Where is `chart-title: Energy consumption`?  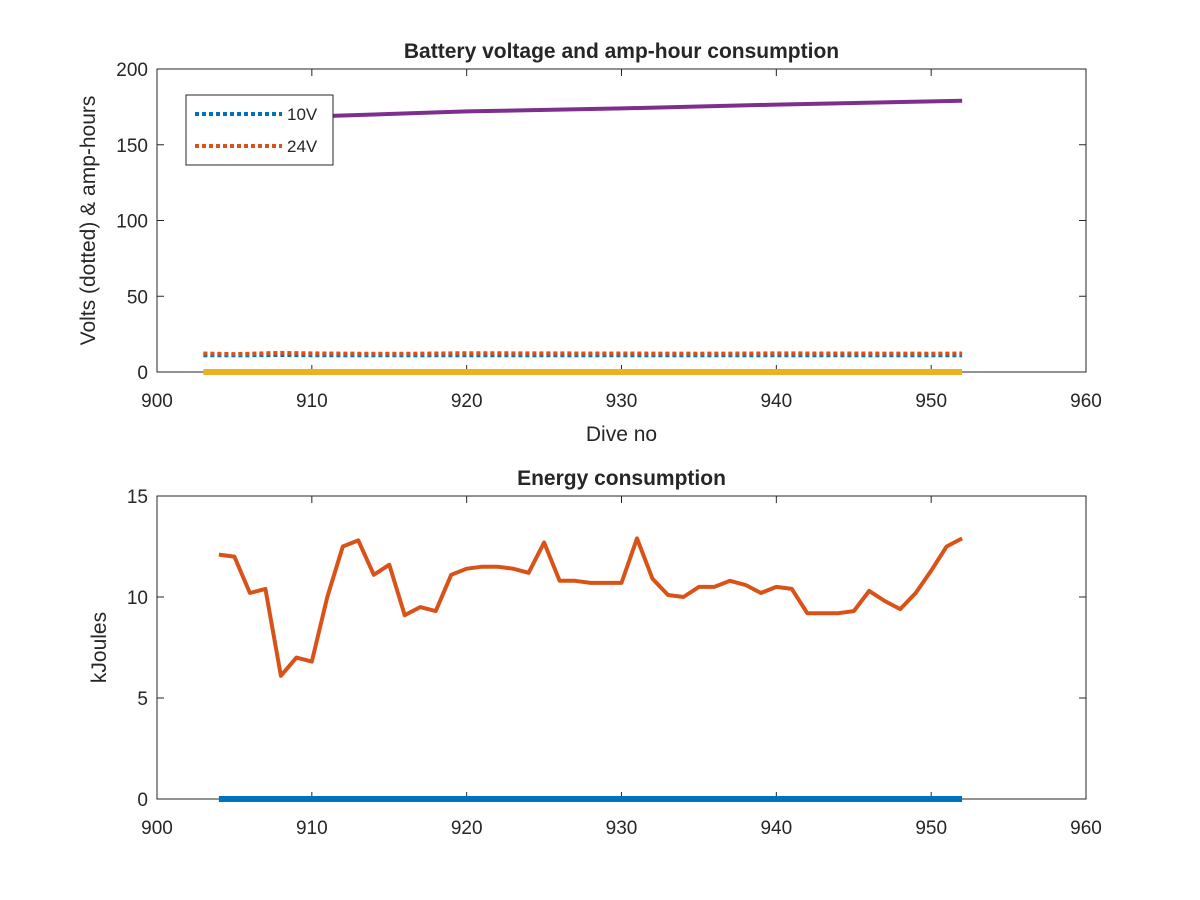 chart-title: Energy consumption is located at coordinates (621, 478).